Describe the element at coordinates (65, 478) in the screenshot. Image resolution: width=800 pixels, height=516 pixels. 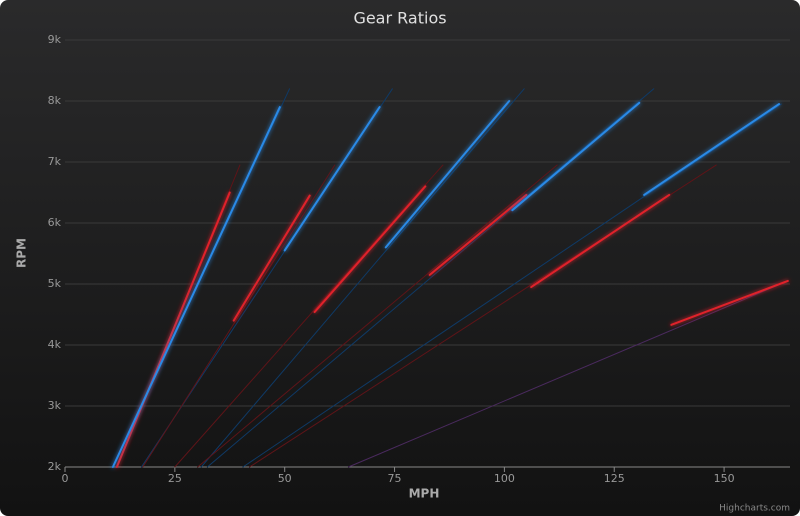
I see `x-tick-label: 0` at that location.